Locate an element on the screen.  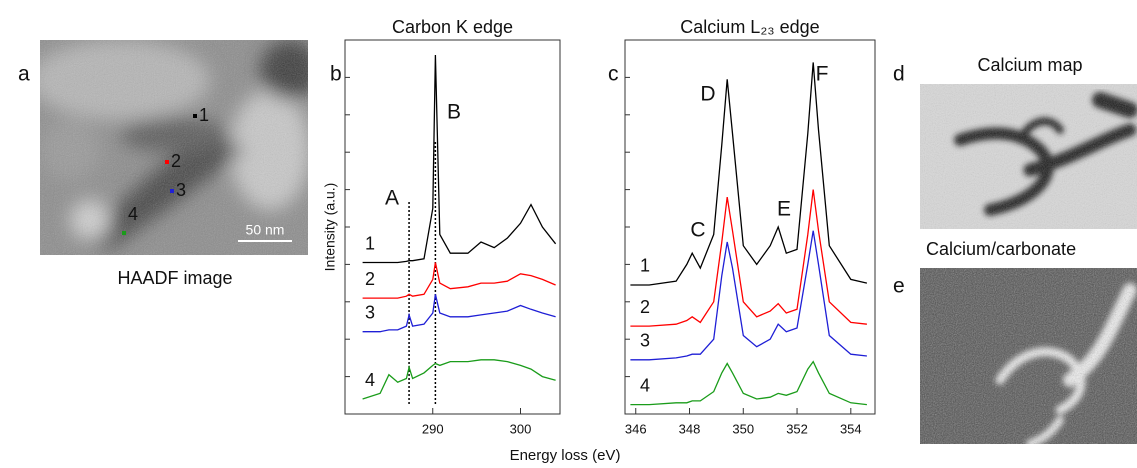
image-title: Calcium/carbonate is located at coordinates (1001, 249).